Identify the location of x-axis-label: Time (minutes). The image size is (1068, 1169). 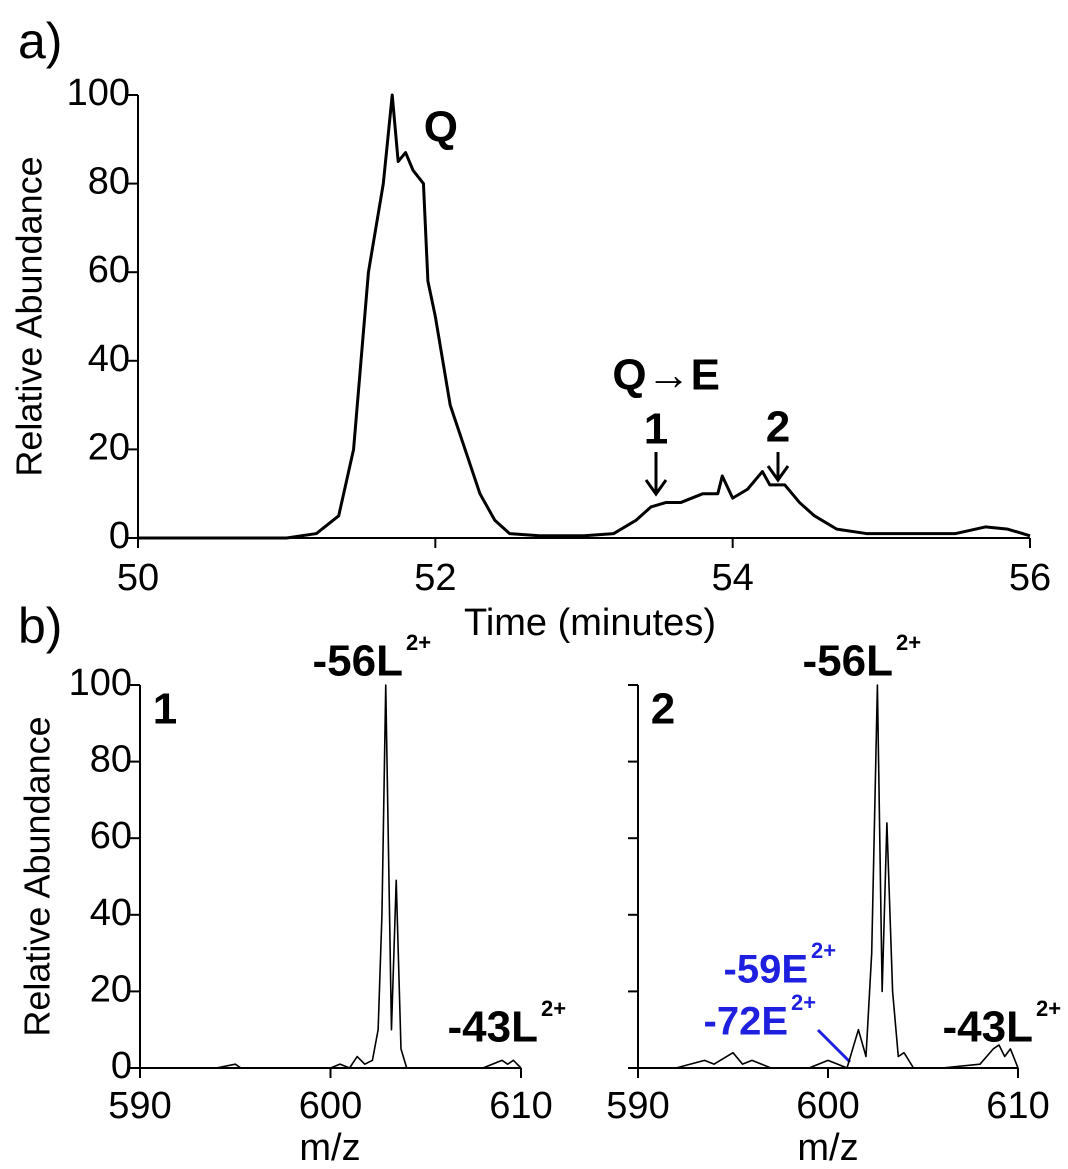
(590, 623).